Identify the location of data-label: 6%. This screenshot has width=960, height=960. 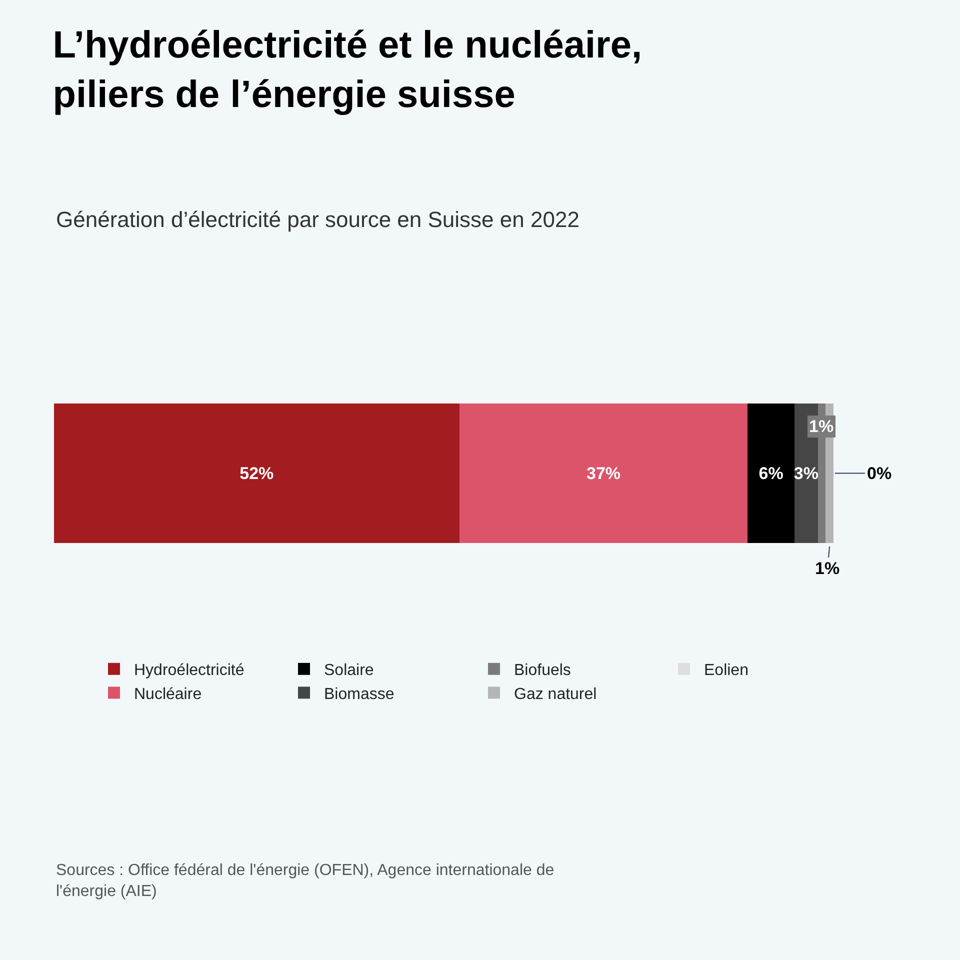
(771, 473).